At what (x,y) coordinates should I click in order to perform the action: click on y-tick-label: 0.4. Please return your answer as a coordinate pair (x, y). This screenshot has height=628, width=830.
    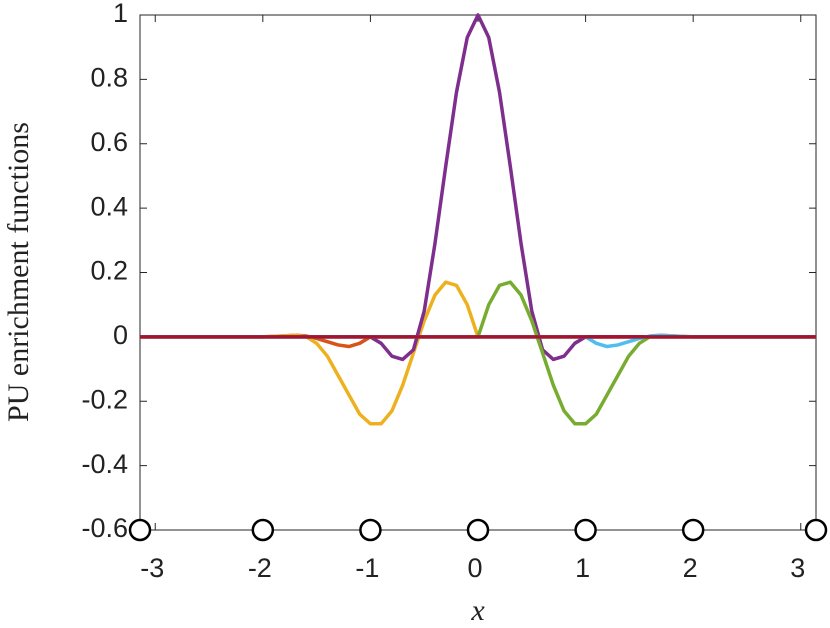
    Looking at the image, I should click on (109, 206).